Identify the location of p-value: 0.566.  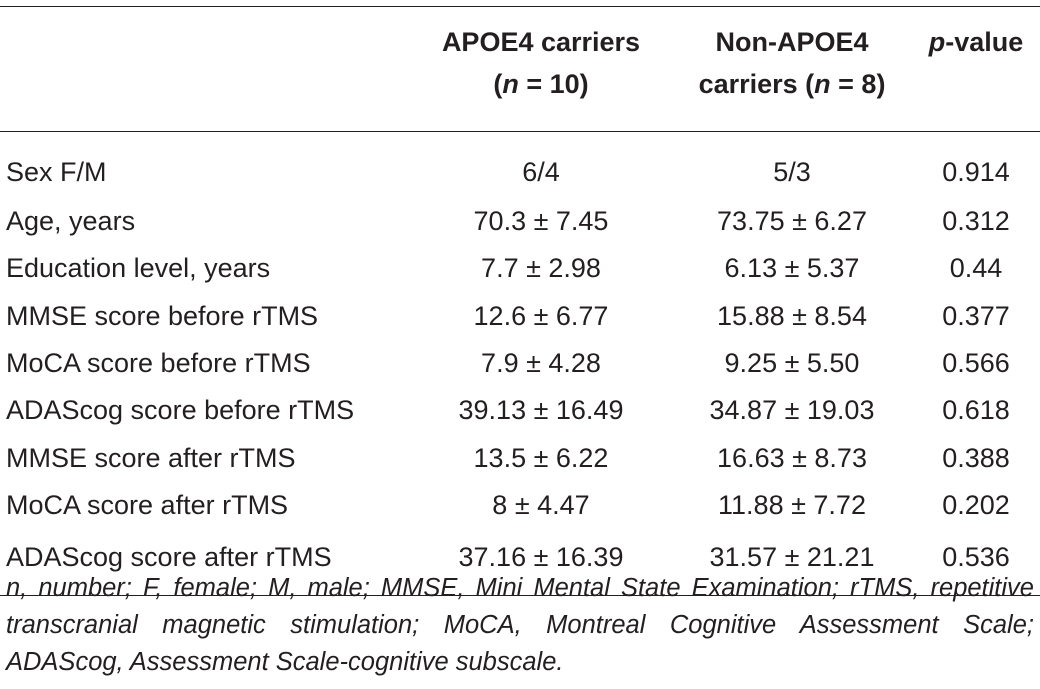
(976, 363).